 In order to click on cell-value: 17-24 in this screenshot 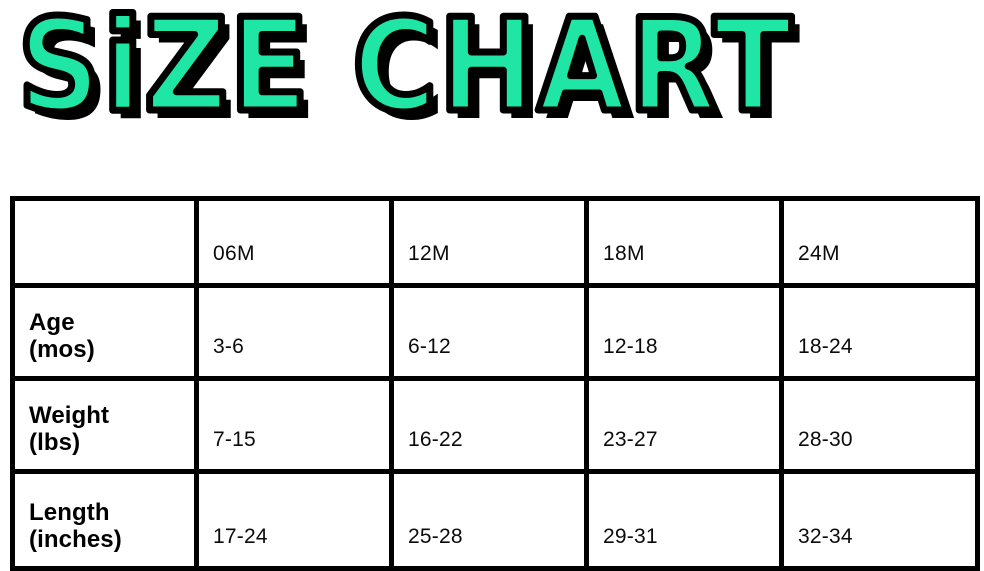, I will do `click(240, 537)`.